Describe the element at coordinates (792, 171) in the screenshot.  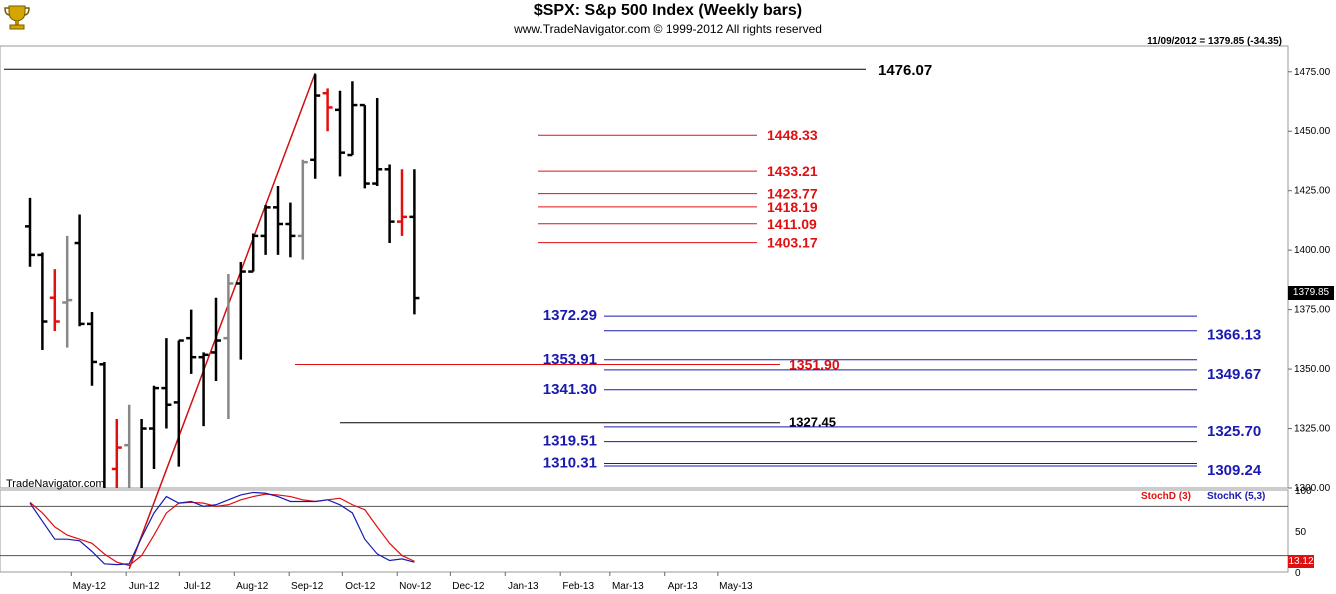
I see `level-label: 1433.21` at that location.